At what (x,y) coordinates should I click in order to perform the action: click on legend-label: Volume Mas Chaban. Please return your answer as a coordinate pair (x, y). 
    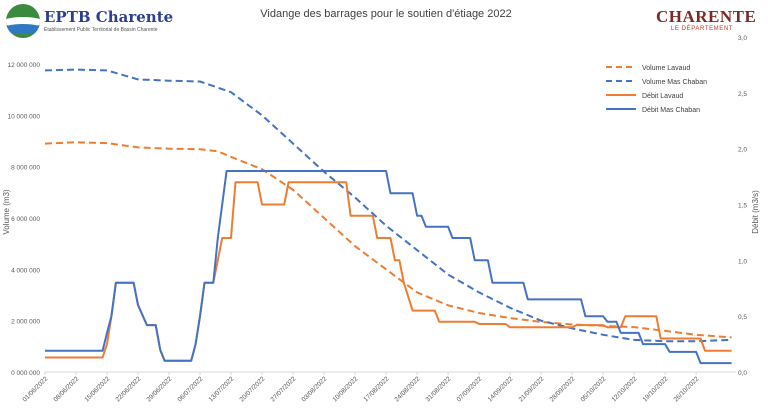
    Looking at the image, I should click on (674, 82).